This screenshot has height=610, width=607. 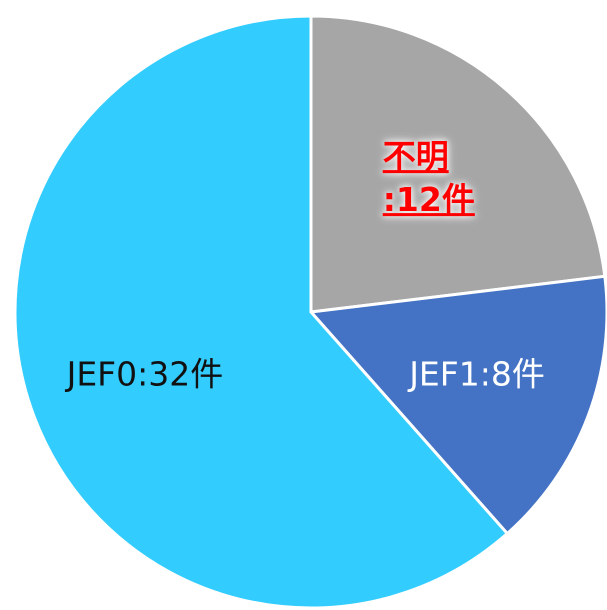 I want to click on slice-category: JEF0, so click(x=102, y=374).